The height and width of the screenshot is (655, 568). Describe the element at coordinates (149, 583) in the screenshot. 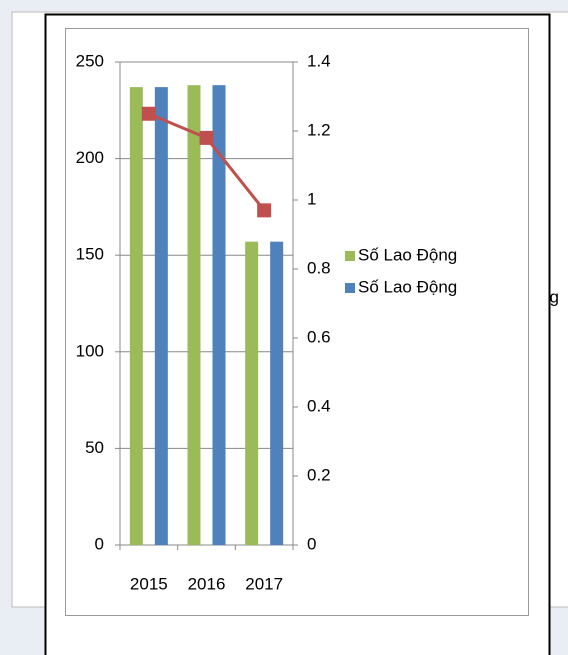

I see `x-tick-label: 2015` at that location.